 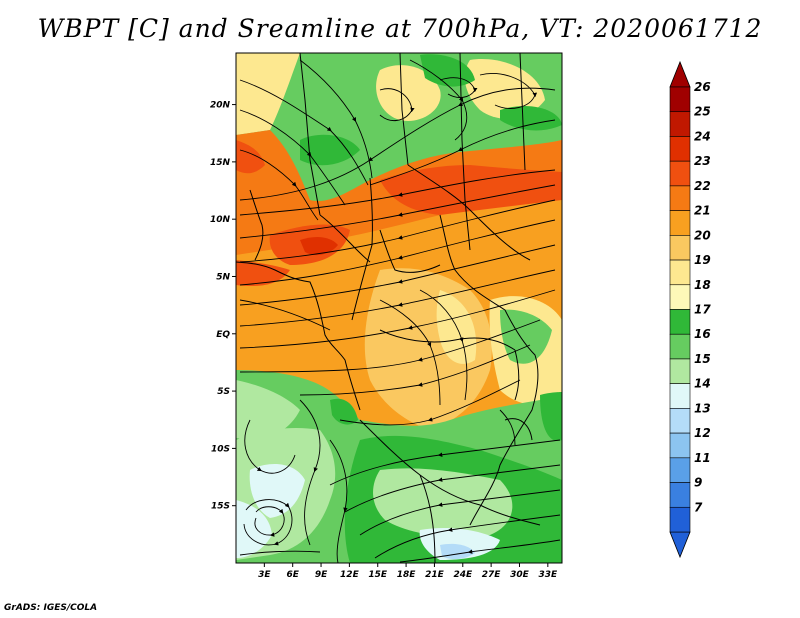 I want to click on lon-tick-label: 3E, so click(x=264, y=575).